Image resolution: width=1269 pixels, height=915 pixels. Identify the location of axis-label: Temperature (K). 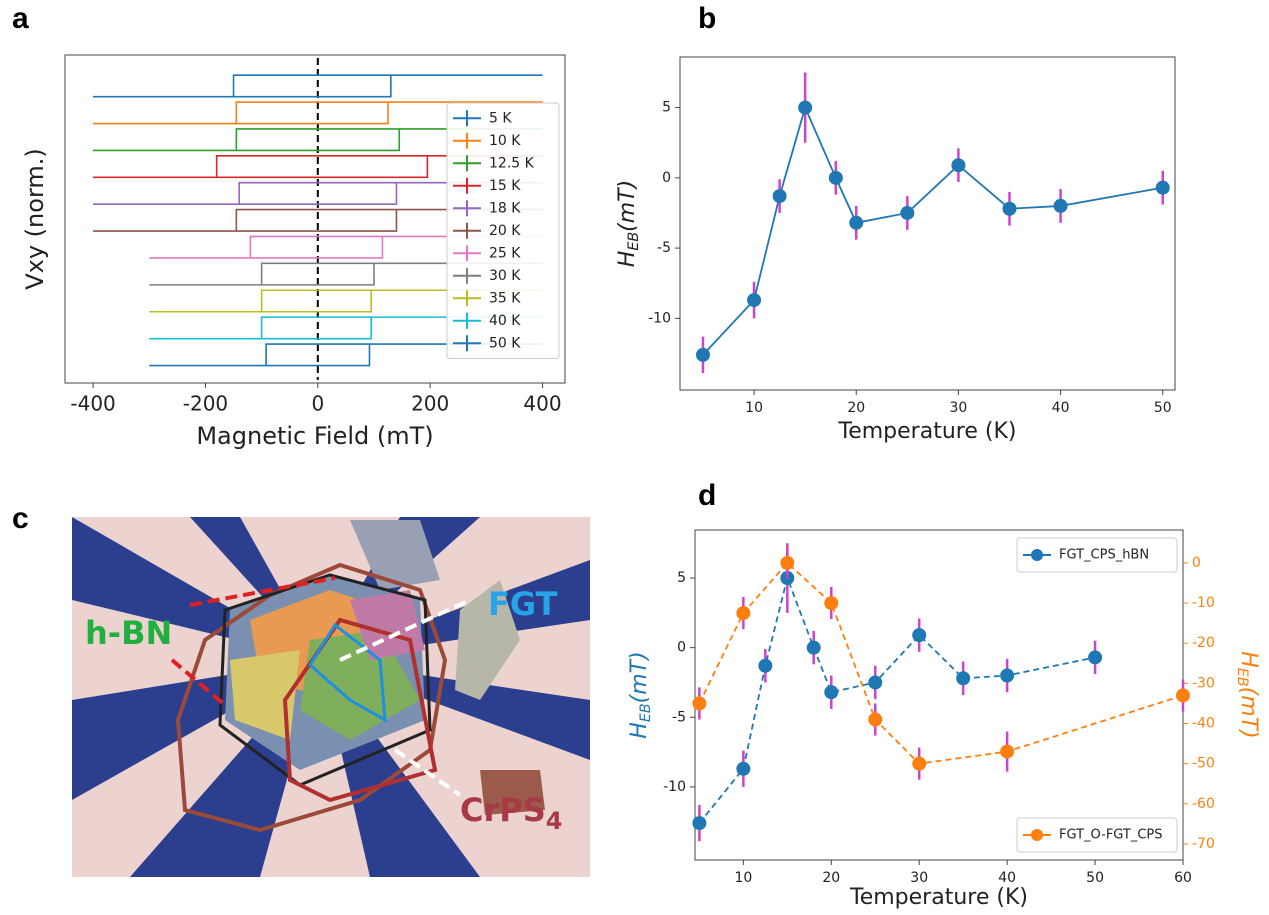
(938, 897).